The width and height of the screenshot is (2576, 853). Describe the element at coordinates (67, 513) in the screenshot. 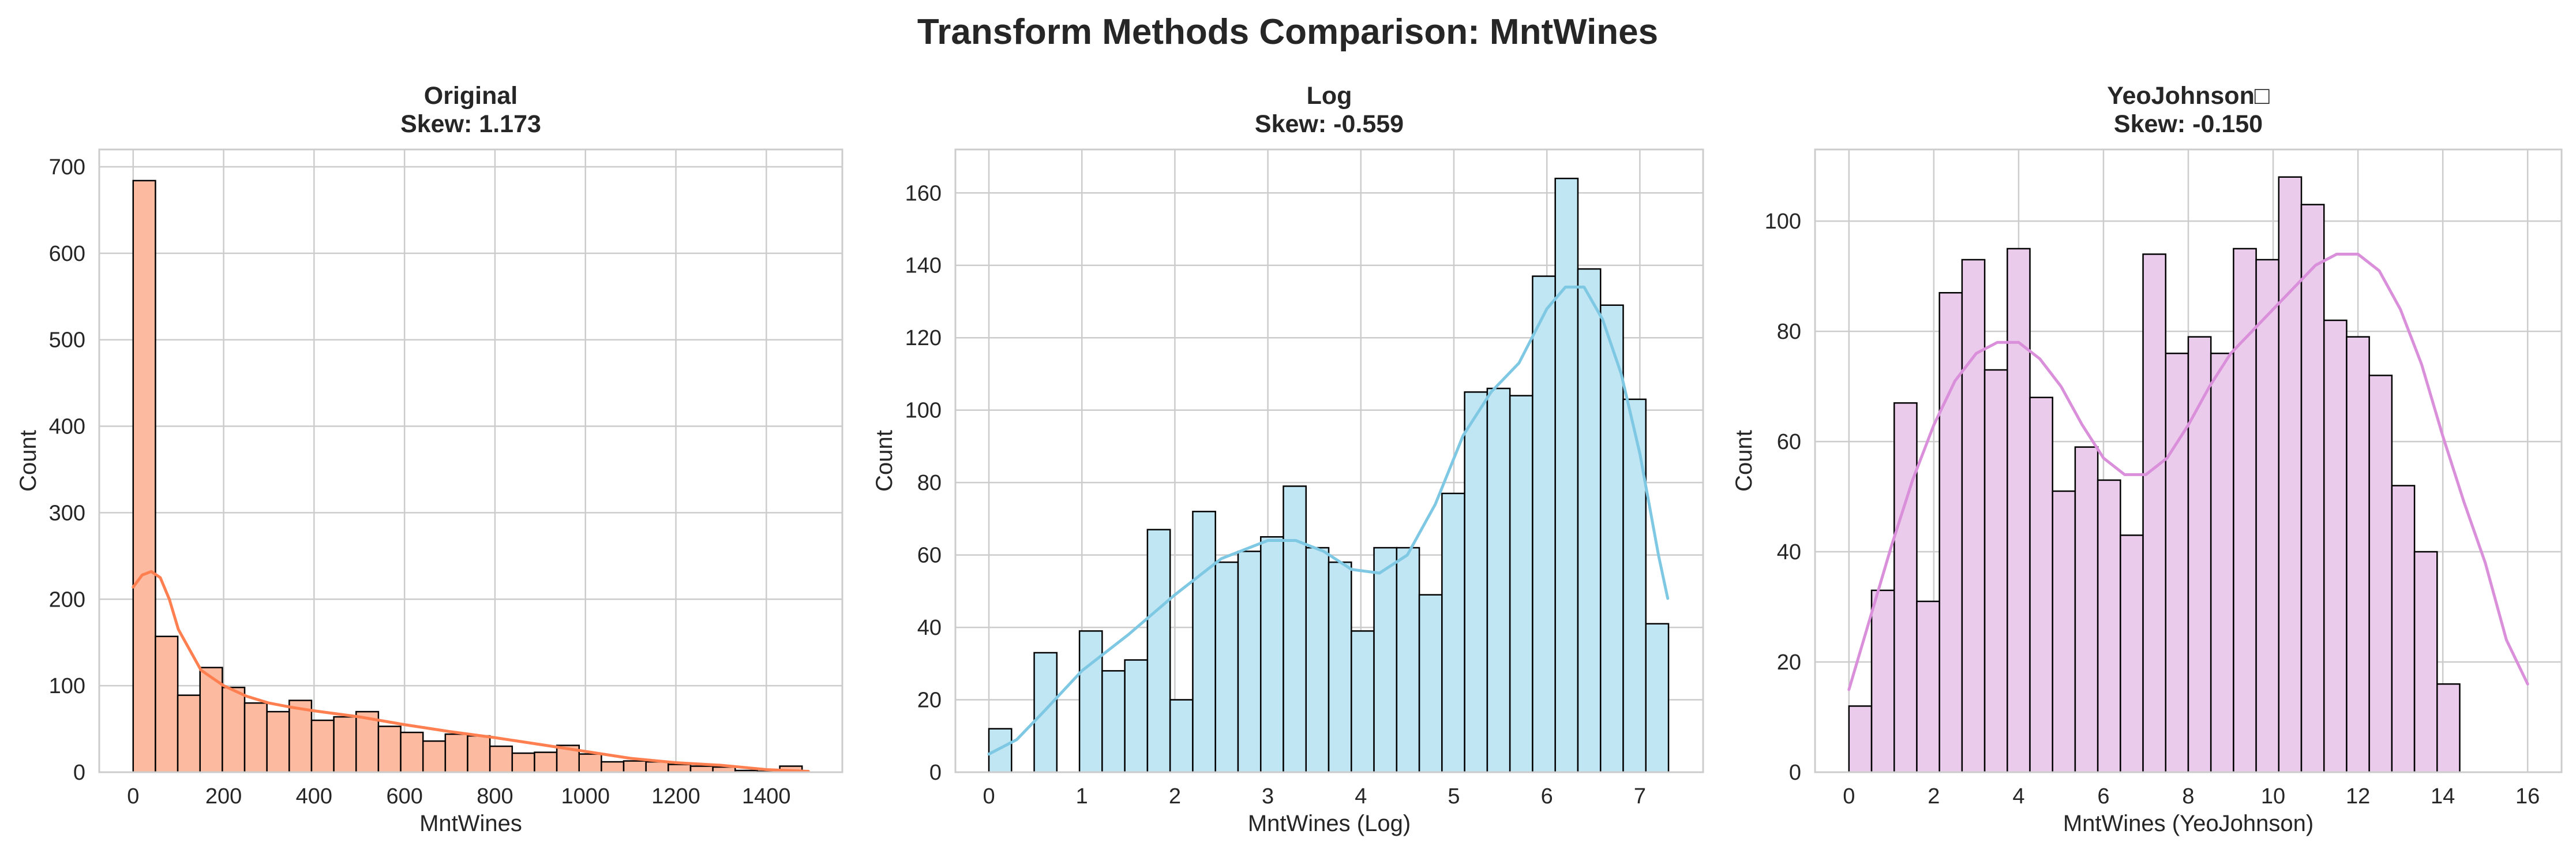

I see `y-tick-label: 300` at that location.